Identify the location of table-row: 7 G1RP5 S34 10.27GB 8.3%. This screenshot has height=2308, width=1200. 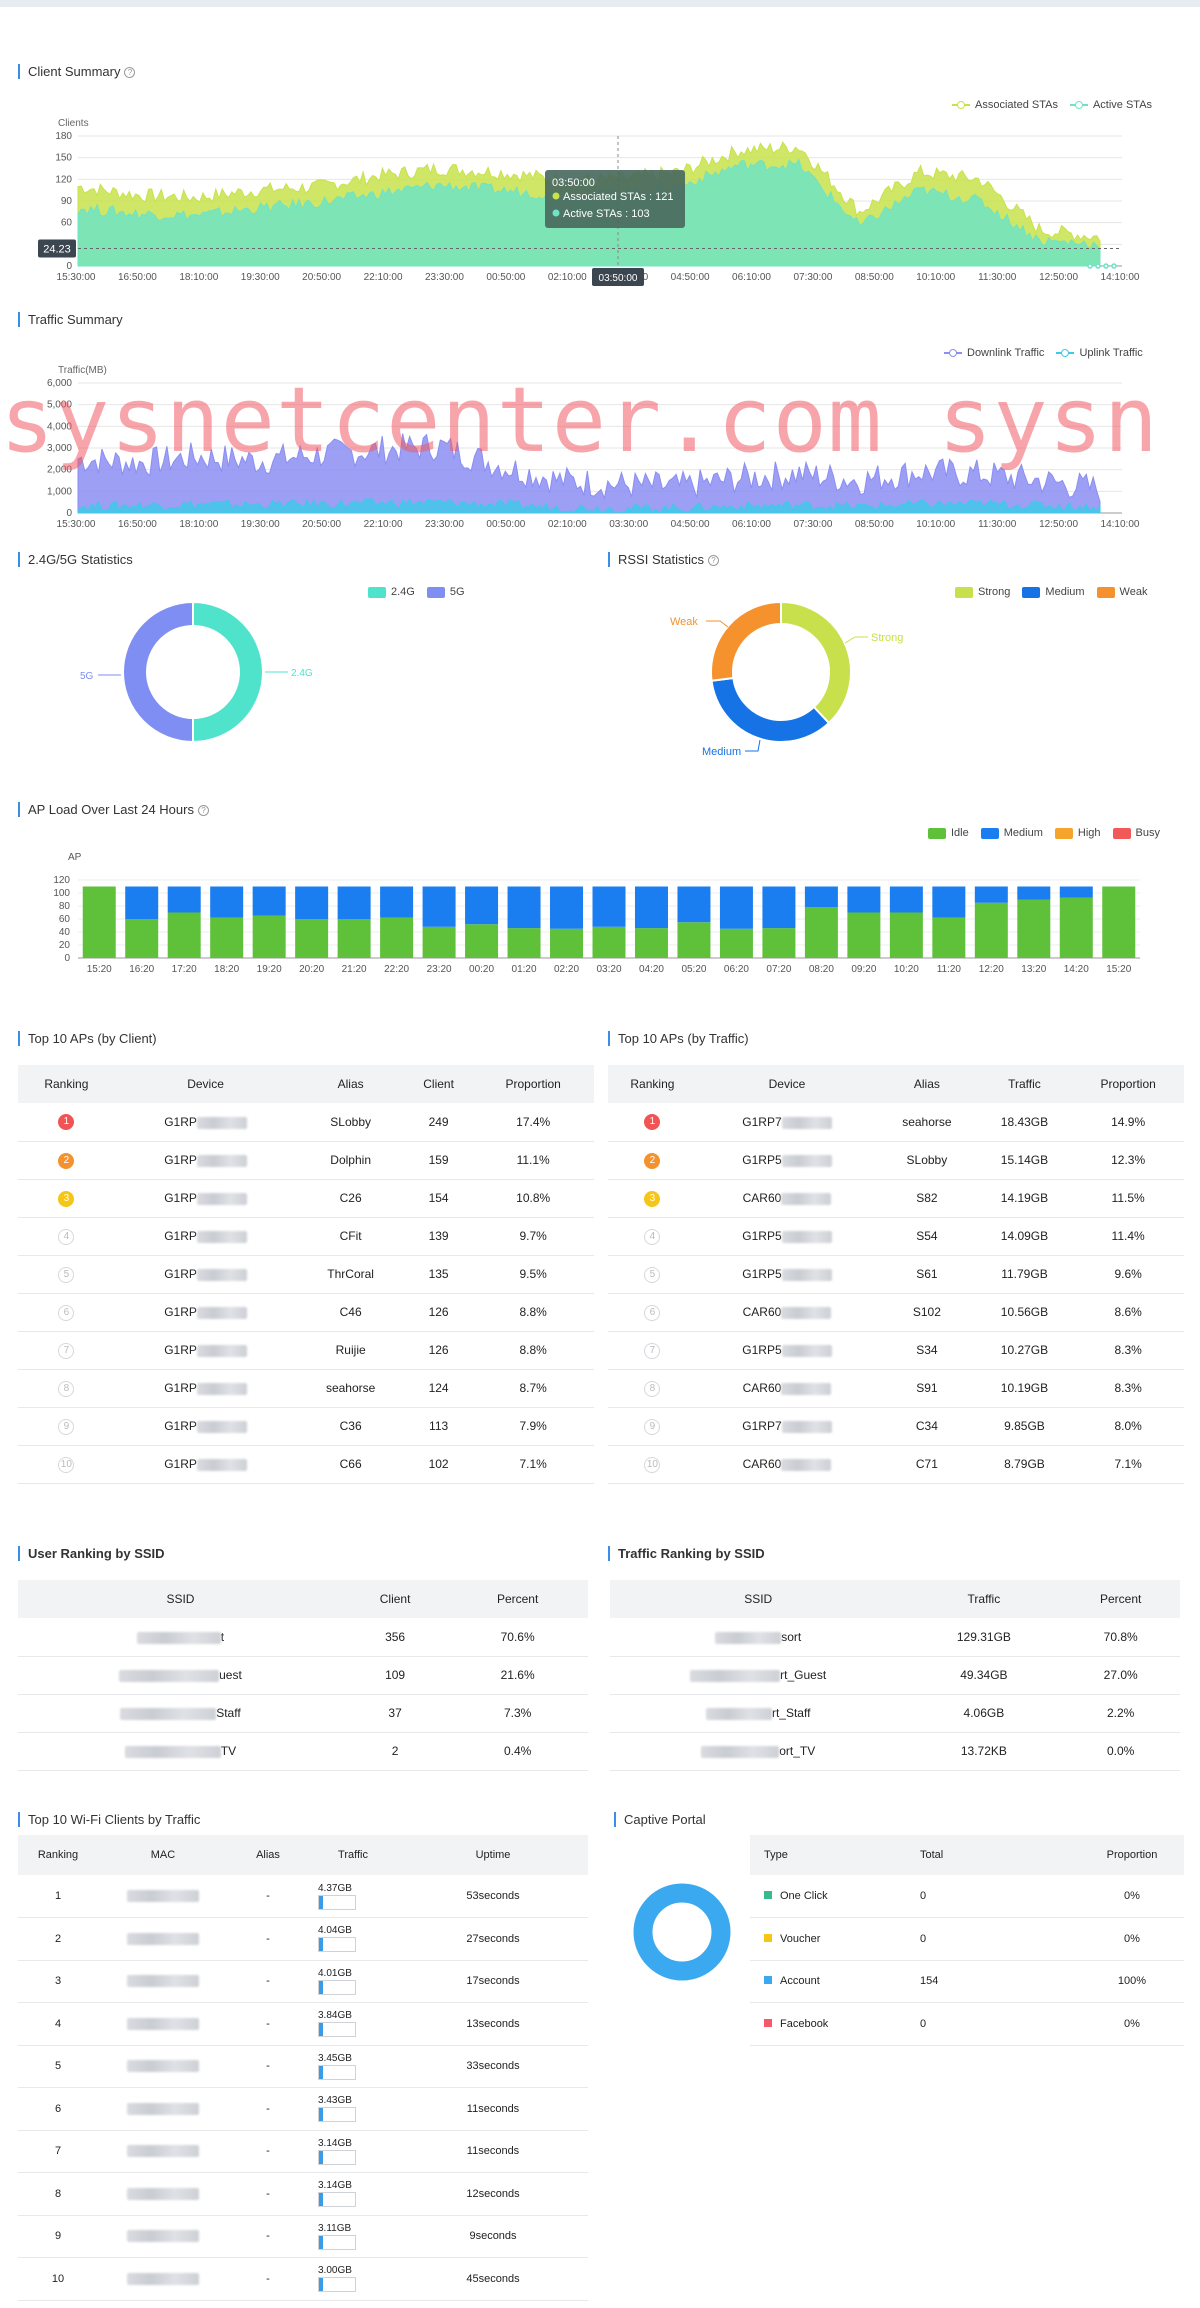
(896, 1350).